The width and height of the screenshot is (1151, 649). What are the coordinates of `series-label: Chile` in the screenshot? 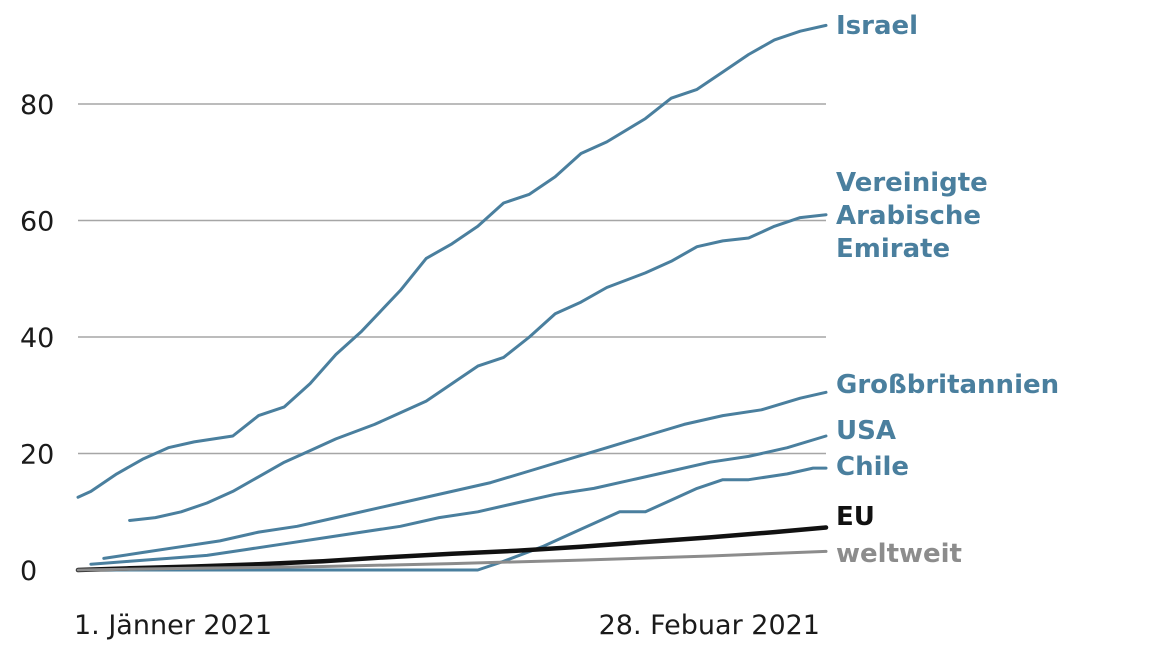 It's located at (872, 467).